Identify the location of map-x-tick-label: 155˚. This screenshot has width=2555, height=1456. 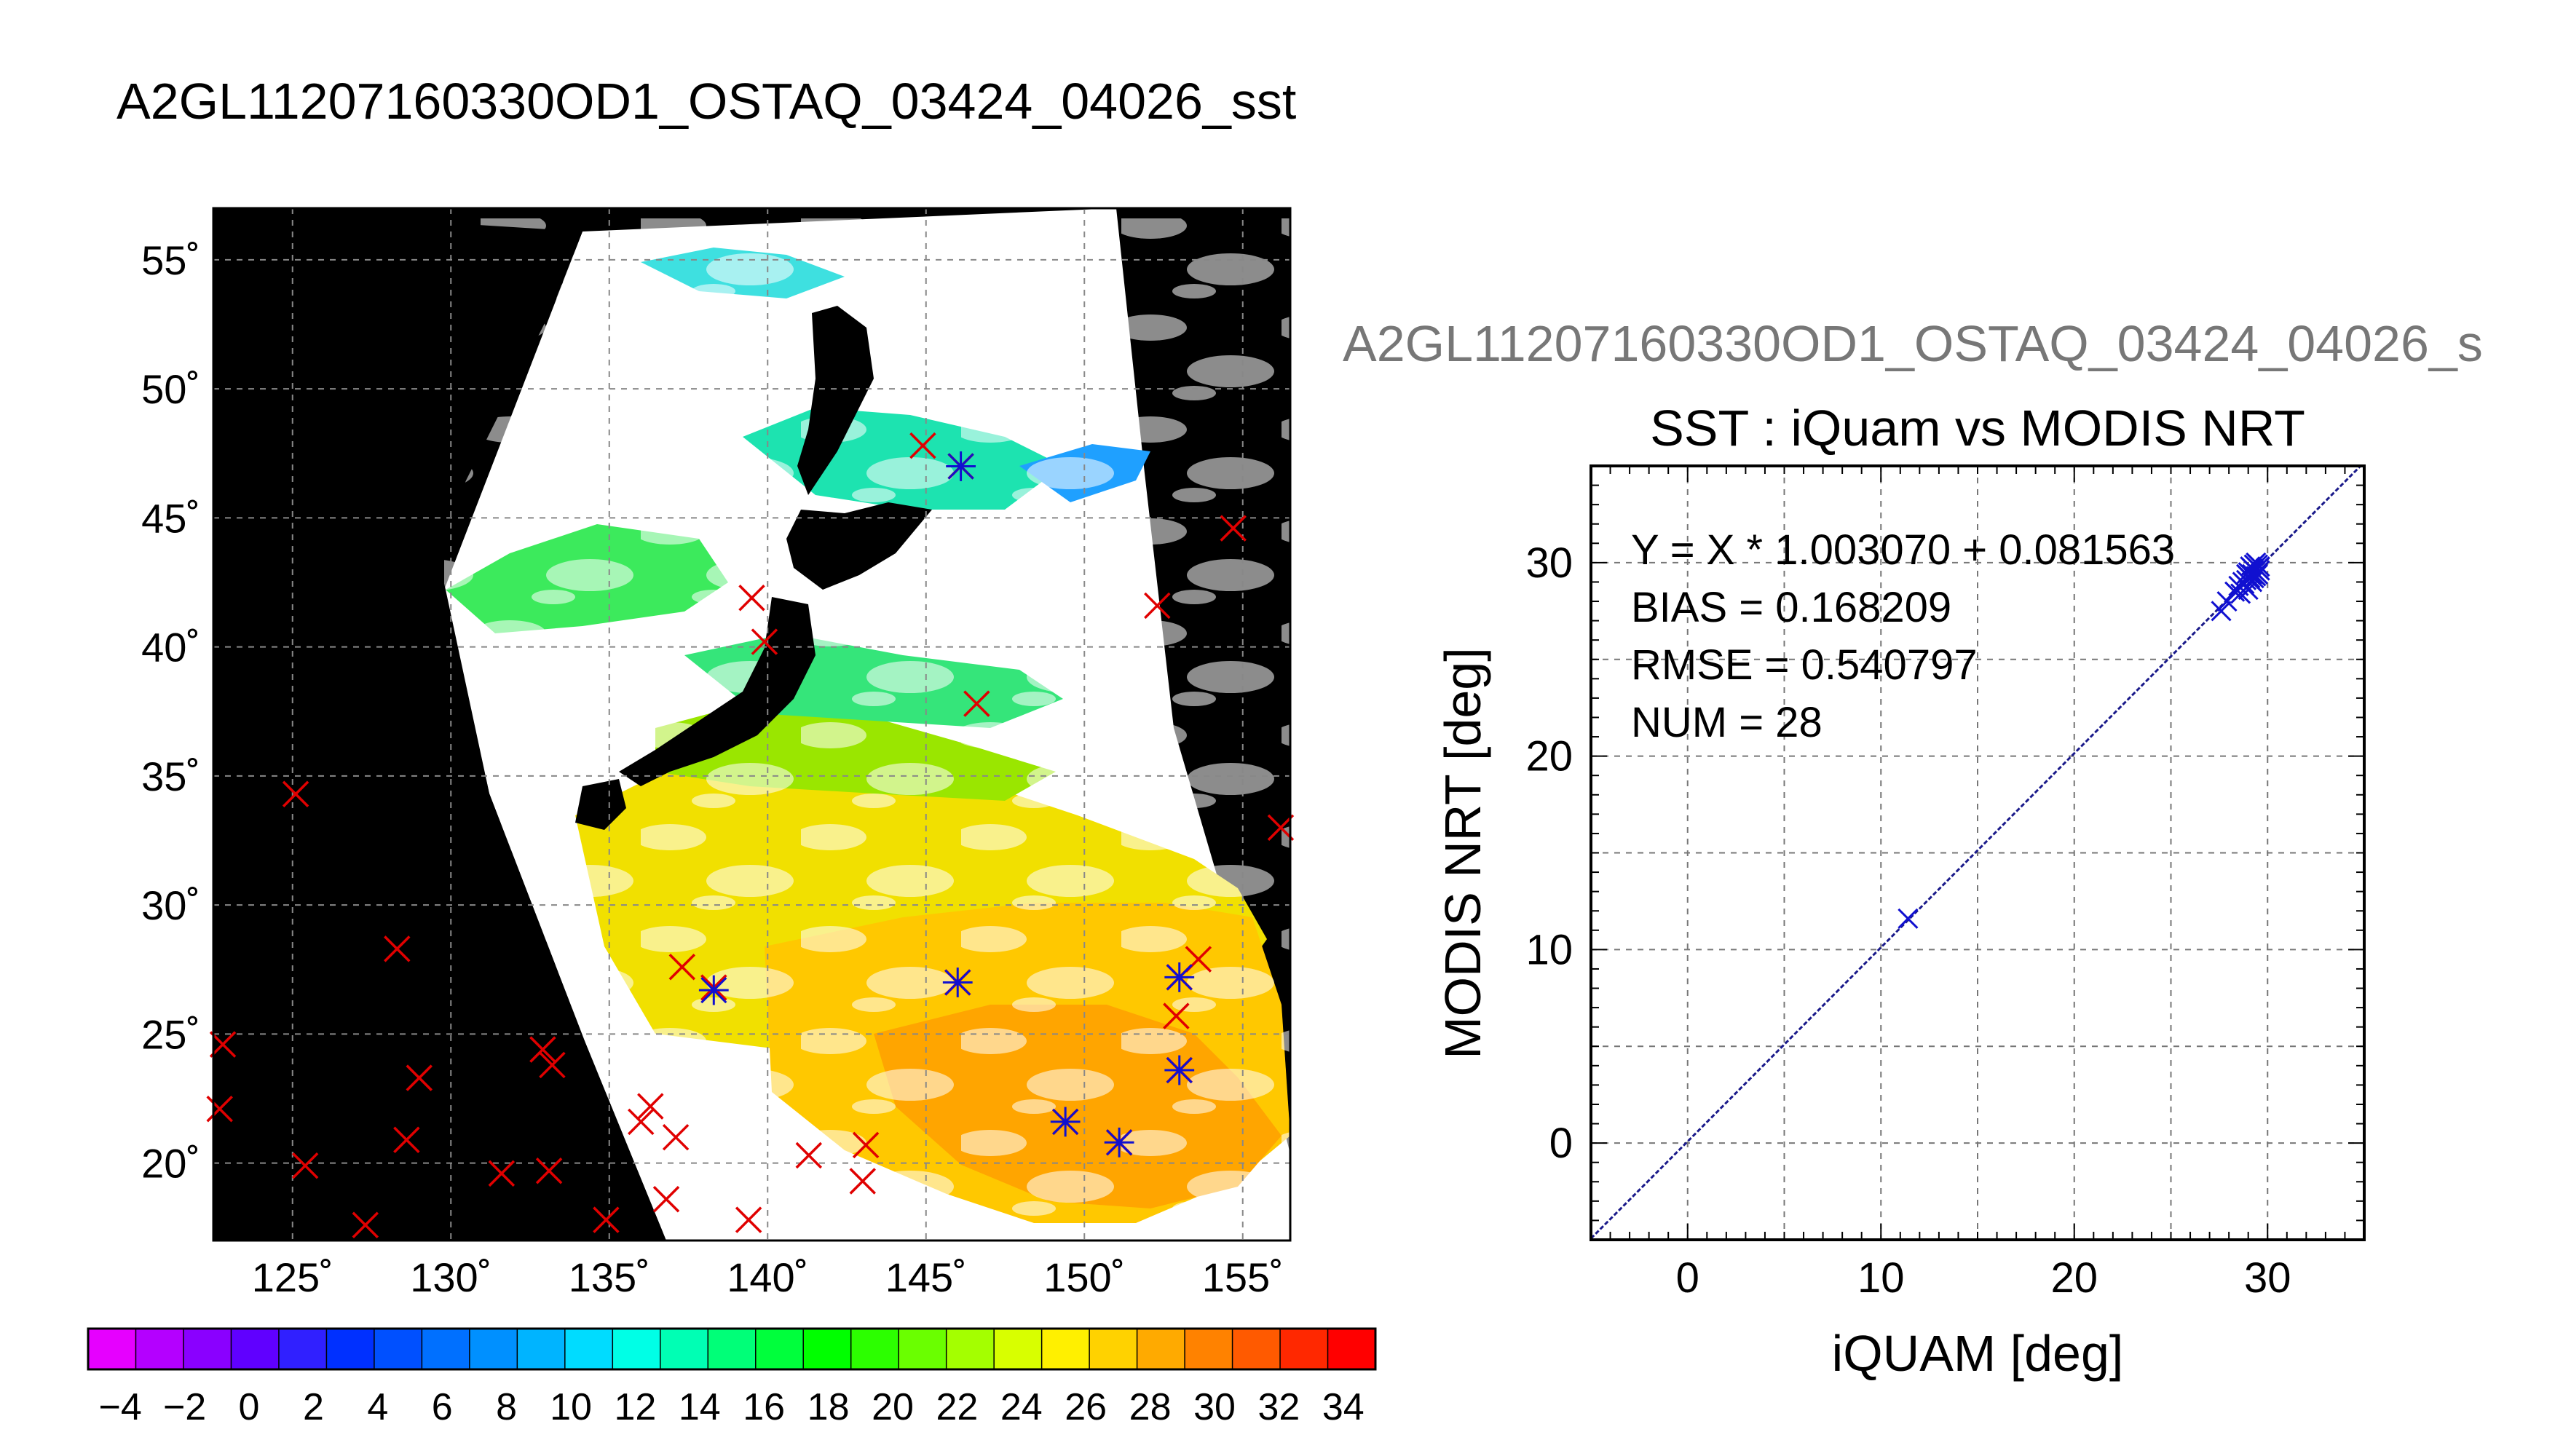
(1243, 1277).